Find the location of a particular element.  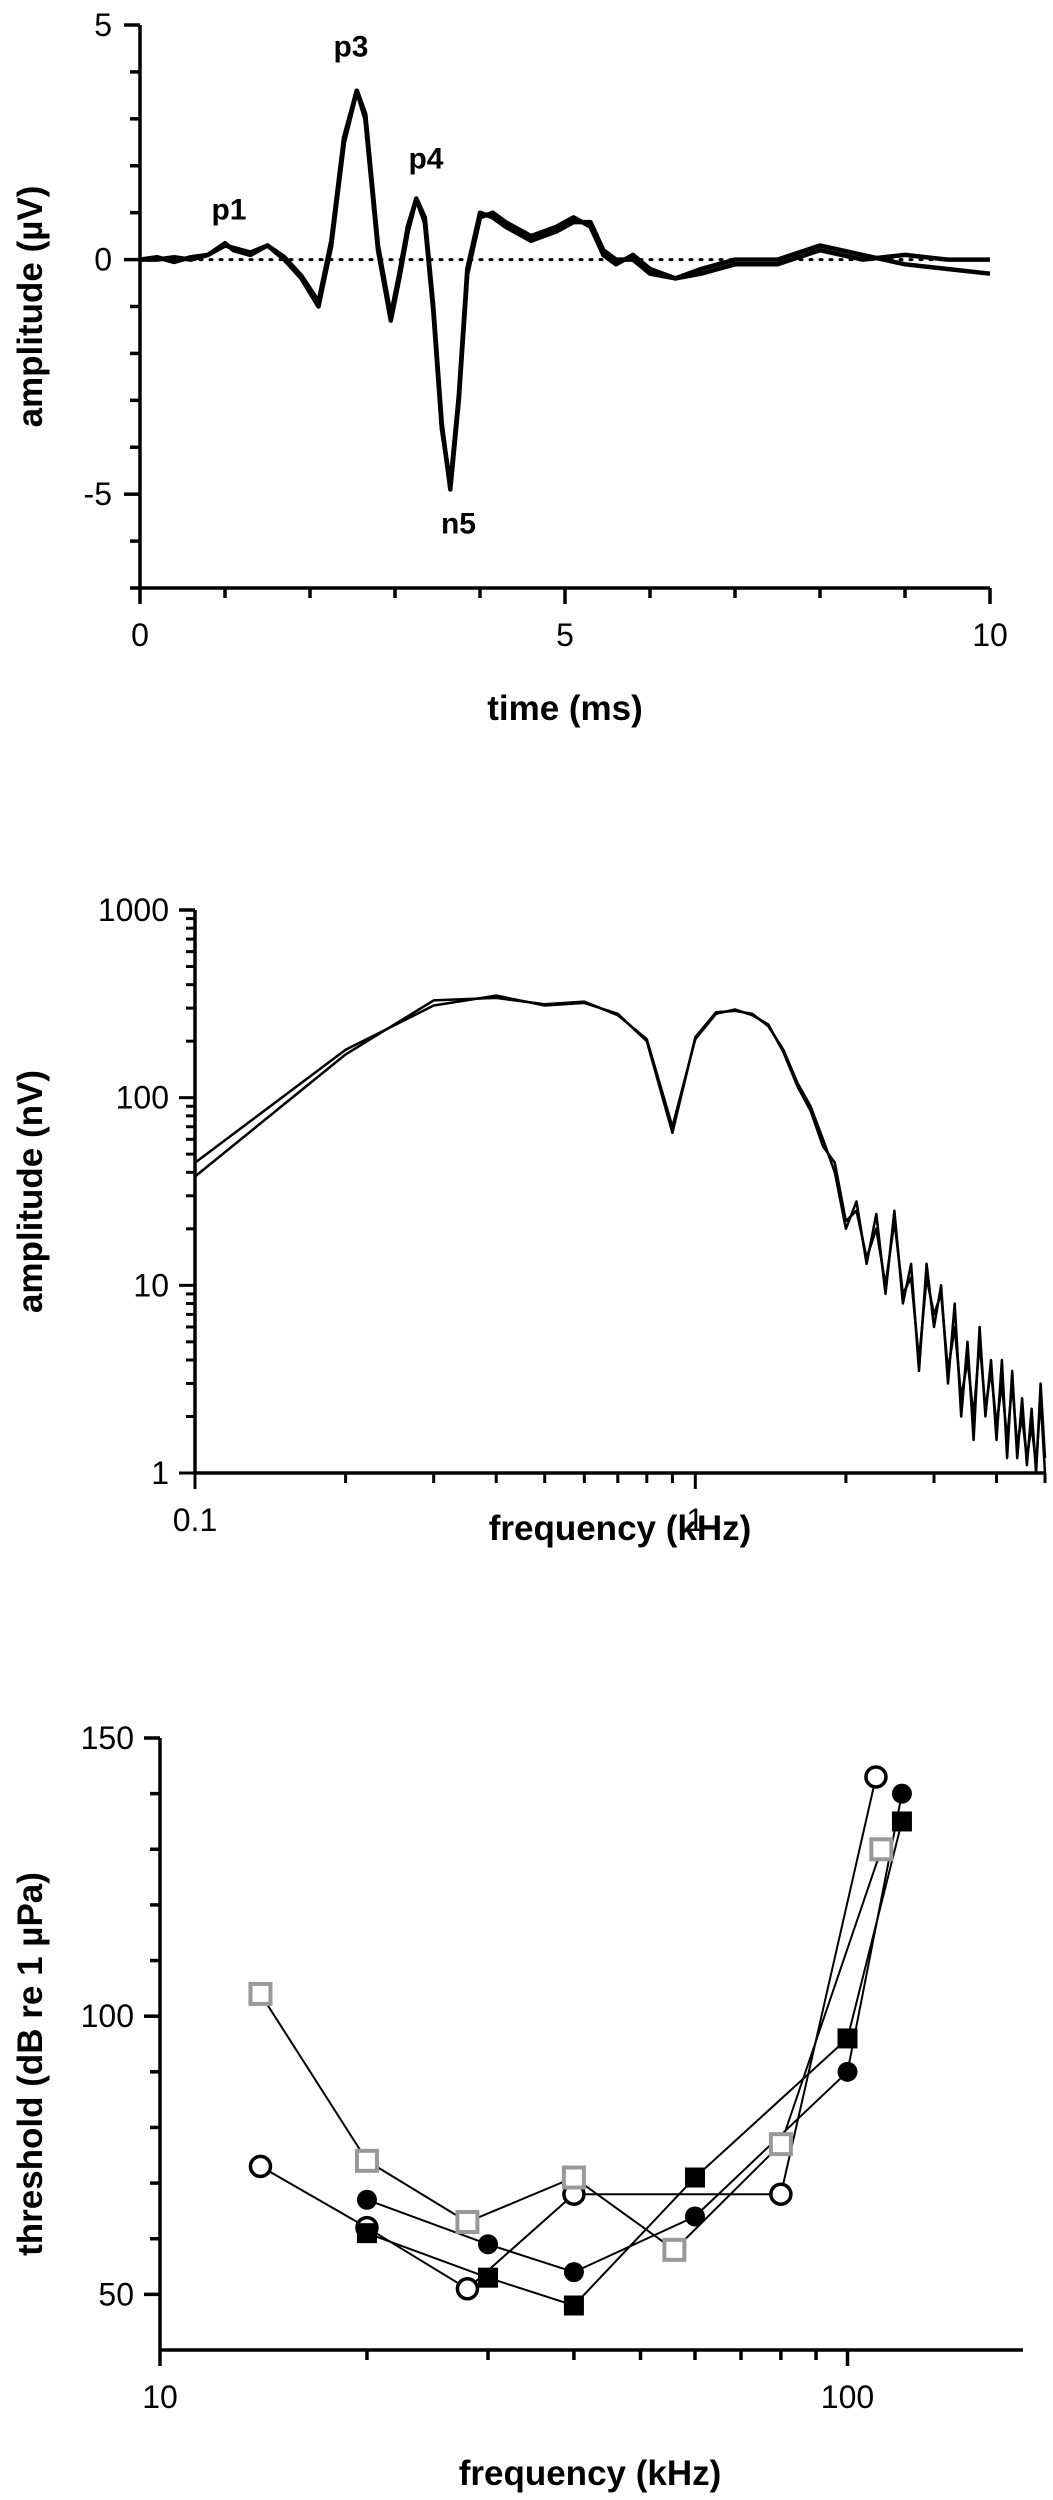

y-tick-label: 5 is located at coordinates (103, 25).